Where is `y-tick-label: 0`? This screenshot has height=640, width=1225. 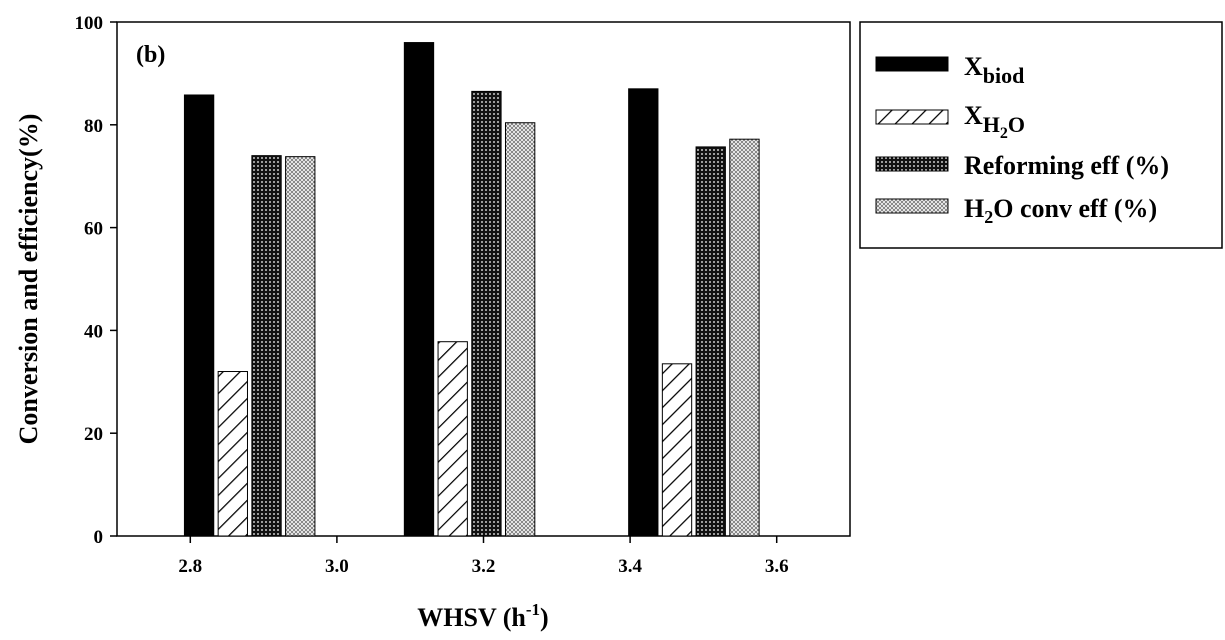
y-tick-label: 0 is located at coordinates (99, 537).